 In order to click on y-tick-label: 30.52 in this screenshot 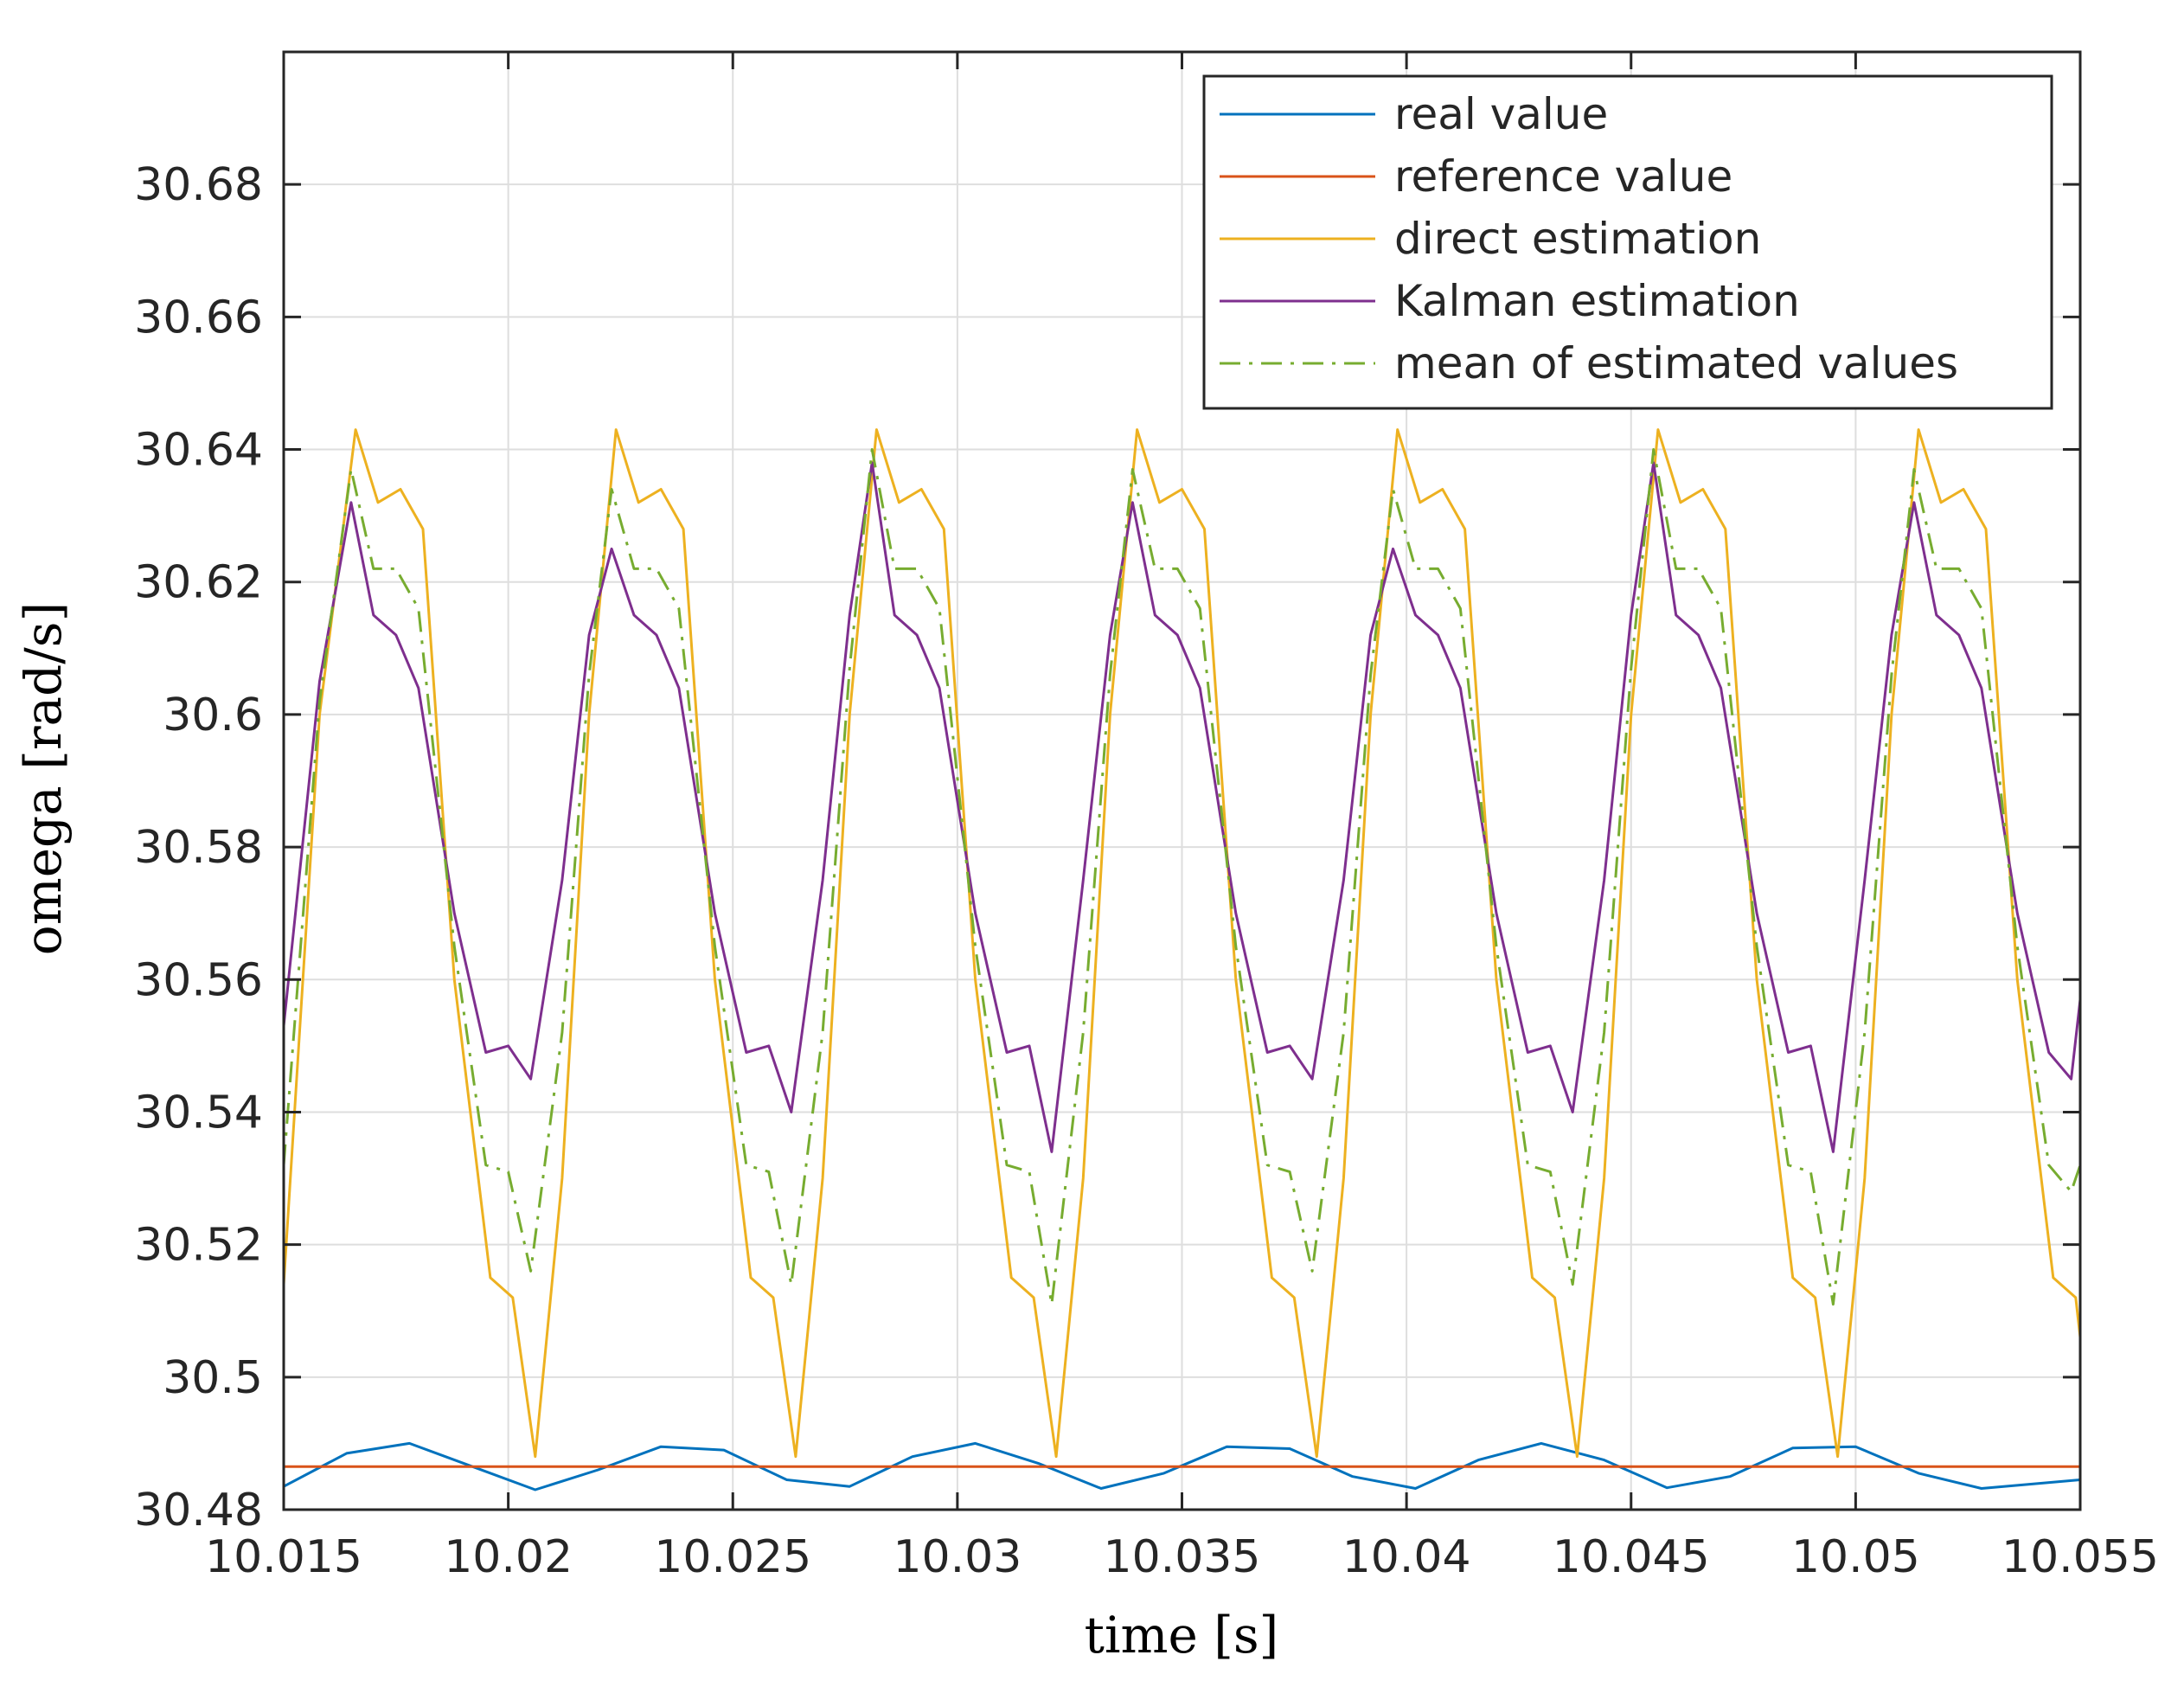, I will do `click(198, 1246)`.